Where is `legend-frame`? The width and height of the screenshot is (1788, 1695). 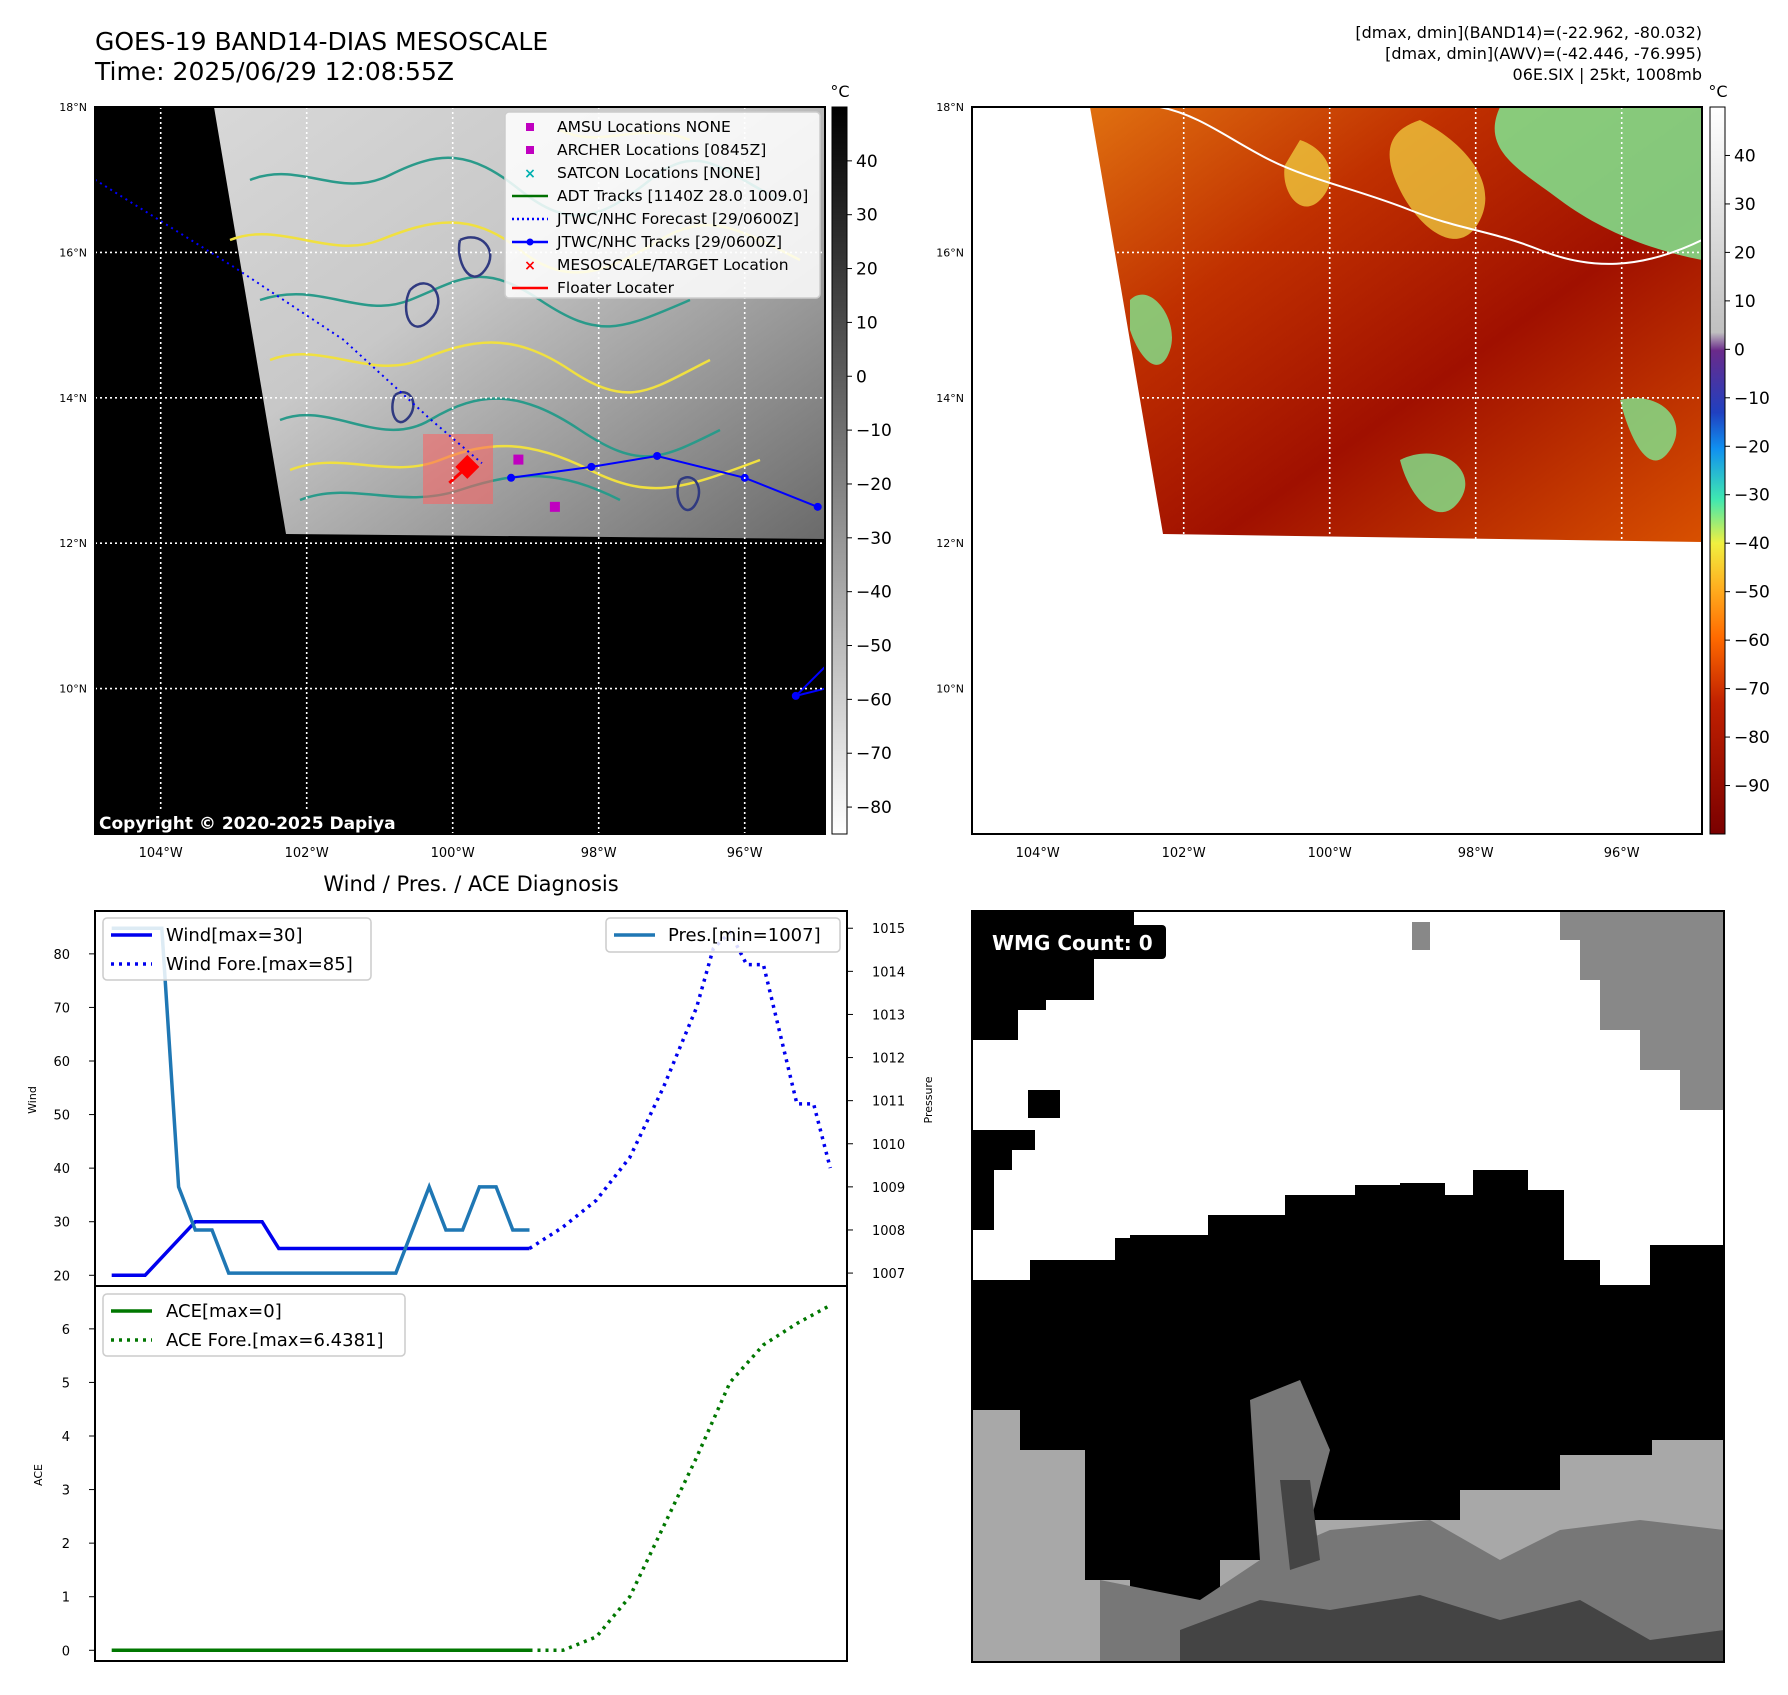 legend-frame is located at coordinates (662, 205).